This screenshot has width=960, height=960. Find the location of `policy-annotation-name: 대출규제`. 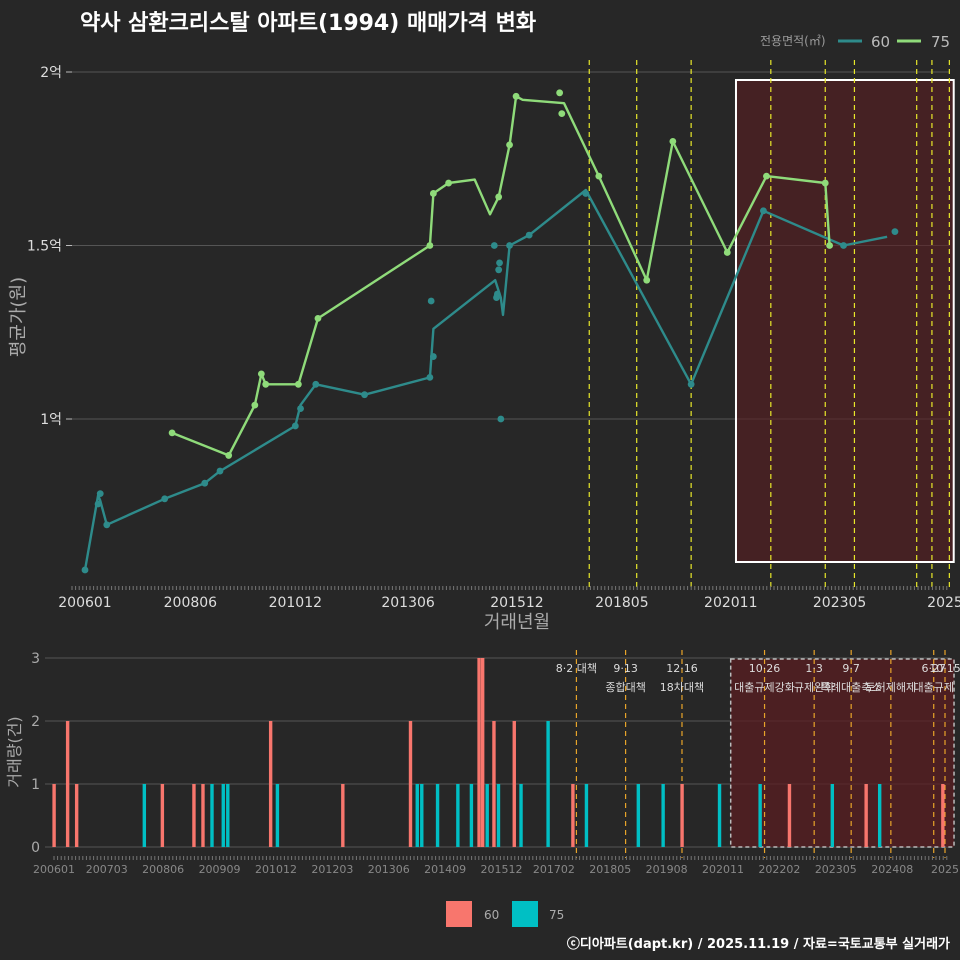

policy-annotation-name: 대출규제 is located at coordinates (933, 687).